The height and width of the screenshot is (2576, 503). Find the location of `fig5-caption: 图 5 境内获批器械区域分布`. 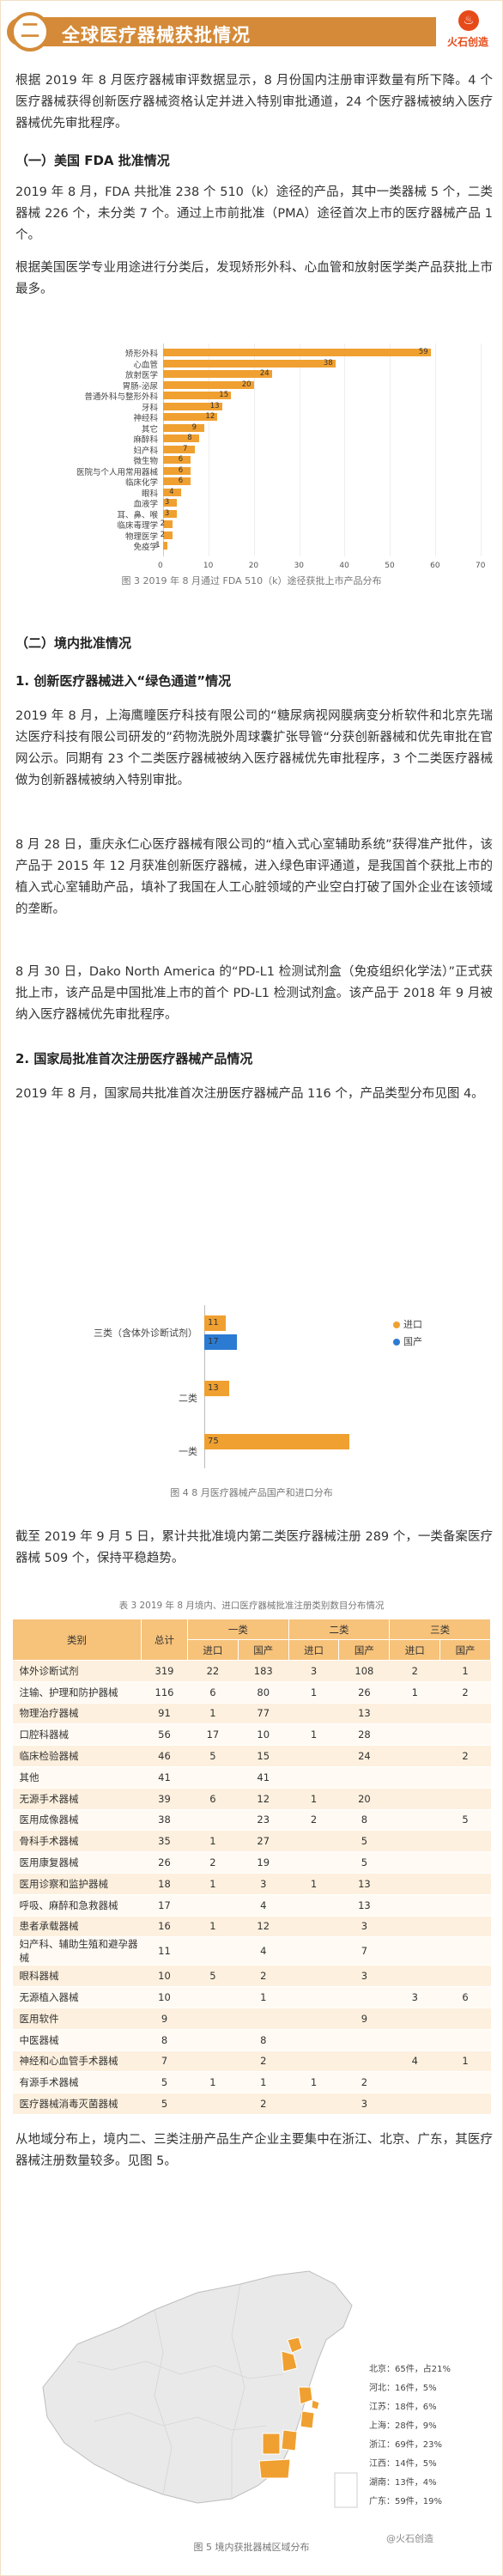

fig5-caption: 图 5 境内获批器械区域分布 is located at coordinates (251, 2547).